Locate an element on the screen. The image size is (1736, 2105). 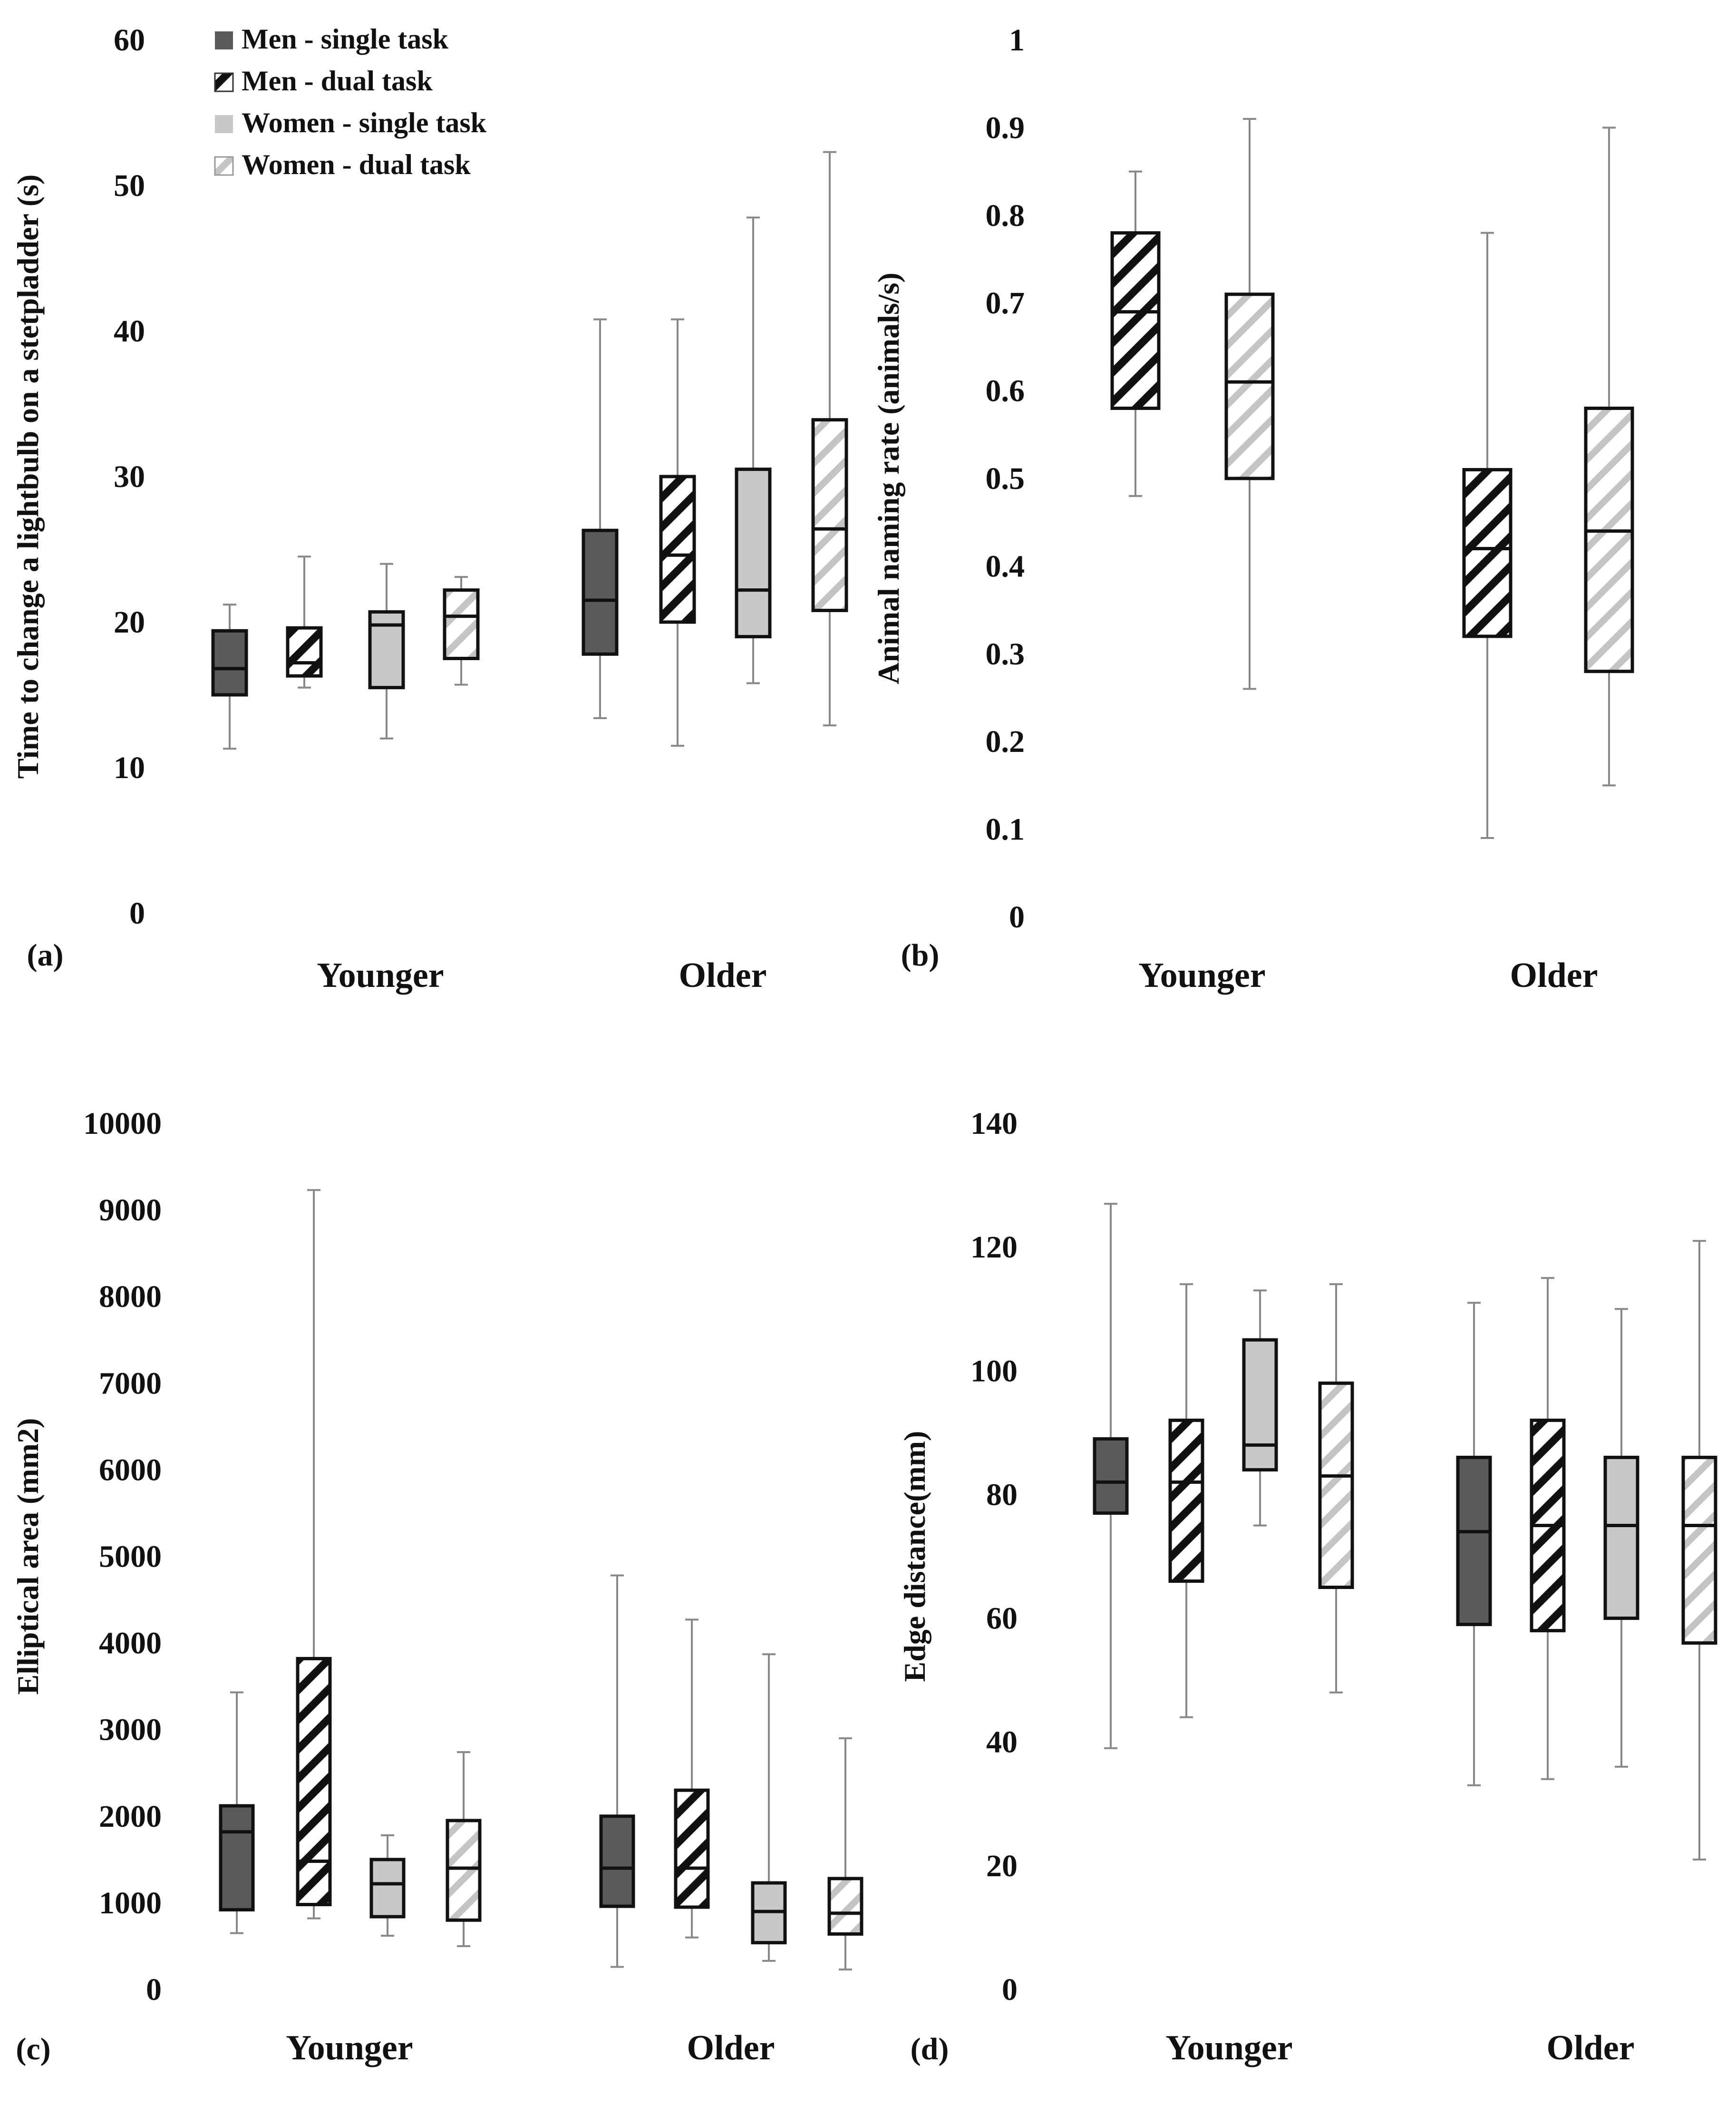
y-tick-label: 1000 is located at coordinates (130, 1903).